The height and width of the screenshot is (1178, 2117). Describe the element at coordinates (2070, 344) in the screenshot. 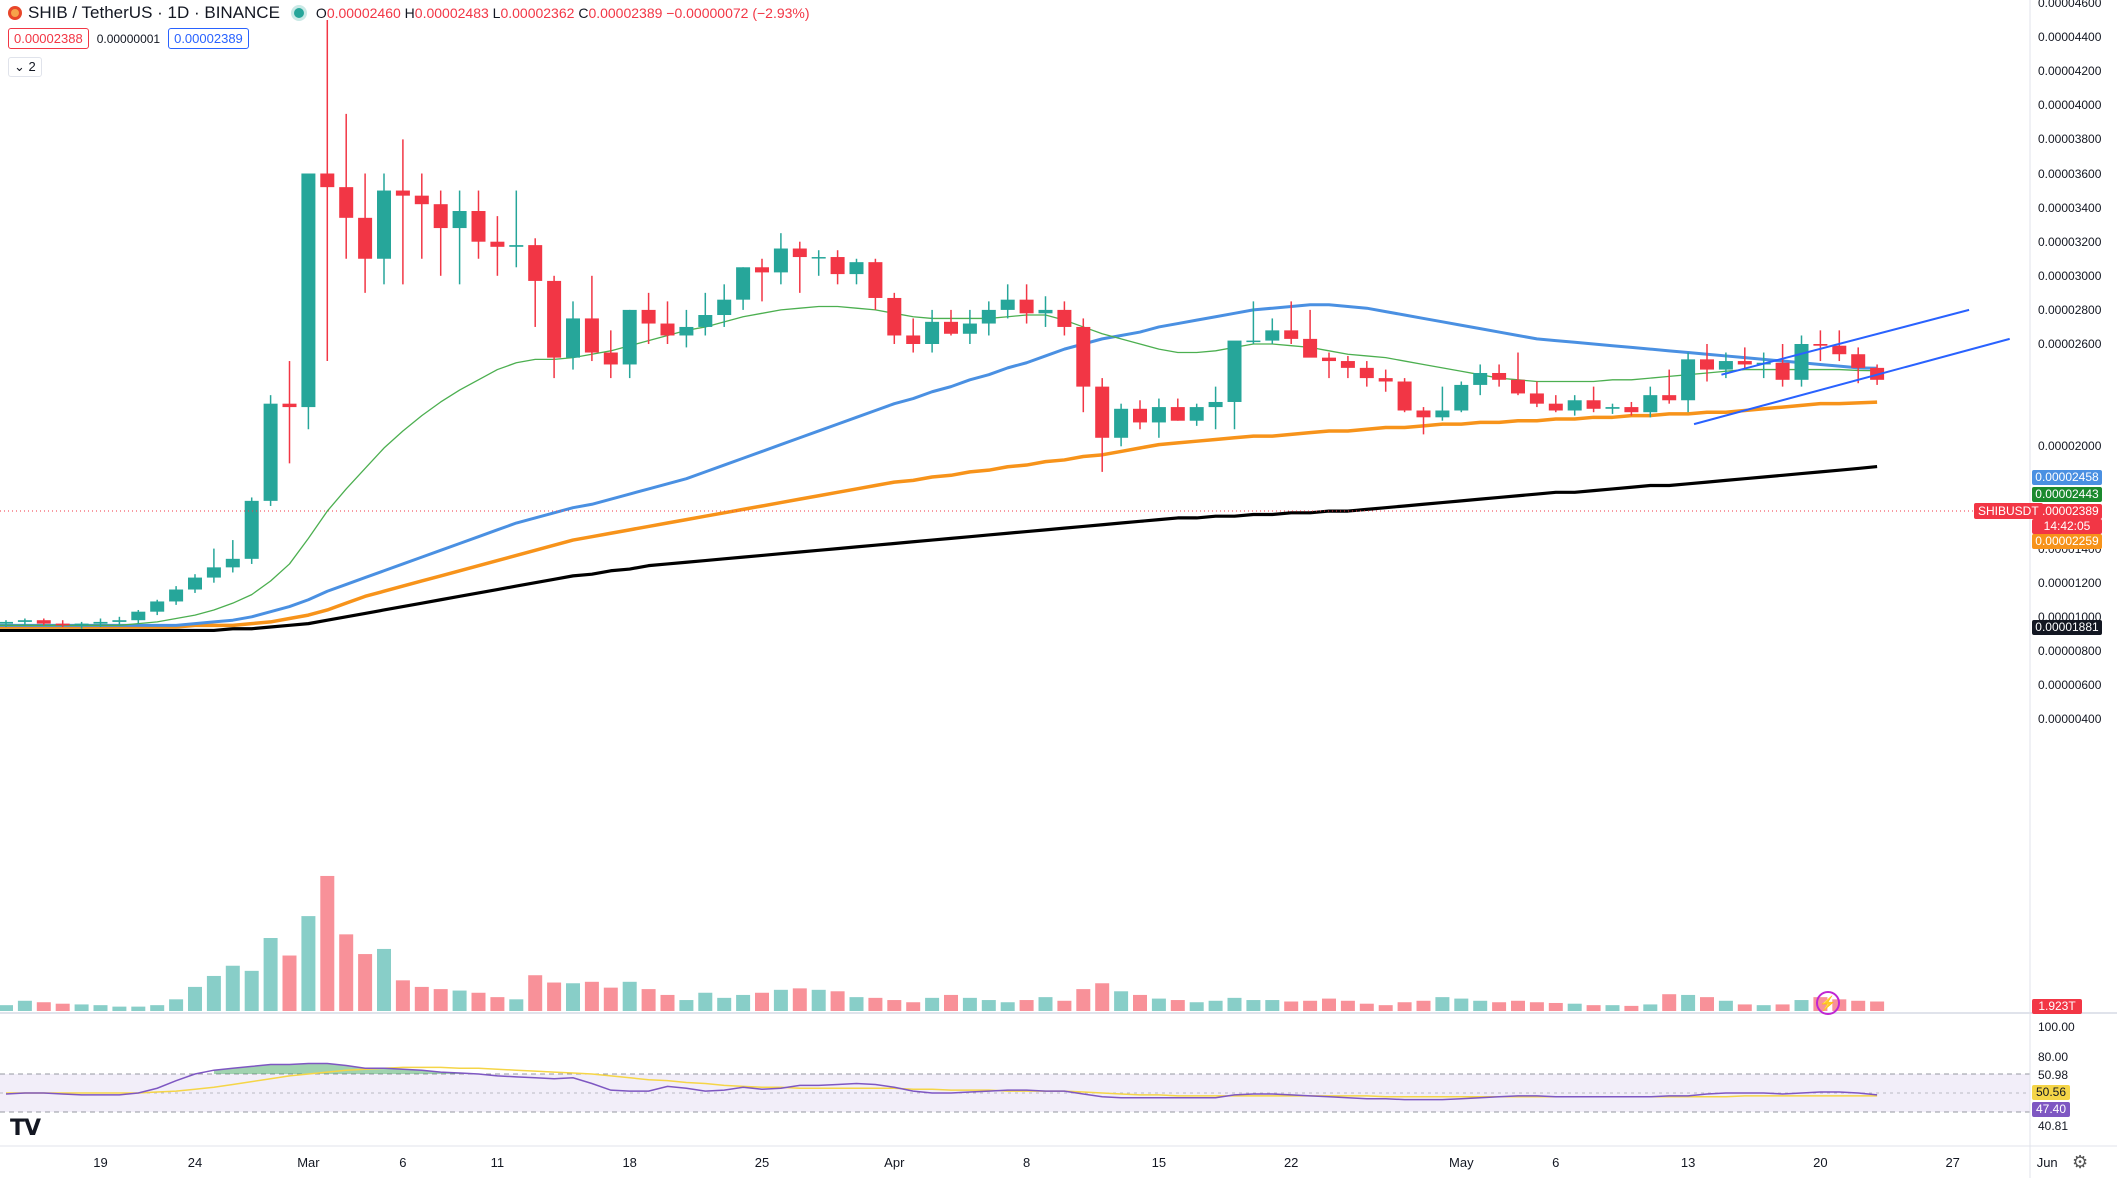

I see `price-scale-label: 0.00002600` at that location.